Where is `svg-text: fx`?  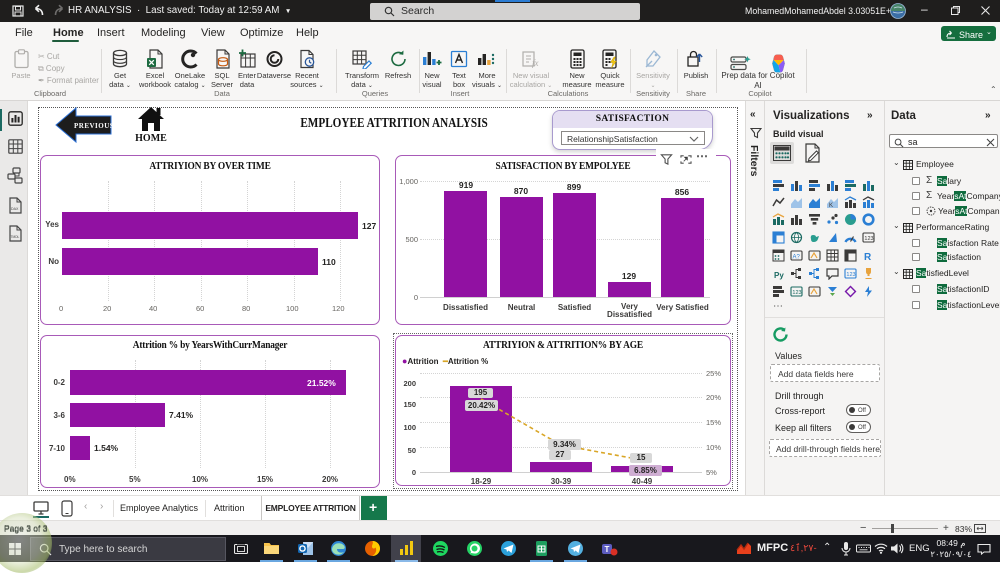
svg-text: fx is located at coordinates (535, 63).